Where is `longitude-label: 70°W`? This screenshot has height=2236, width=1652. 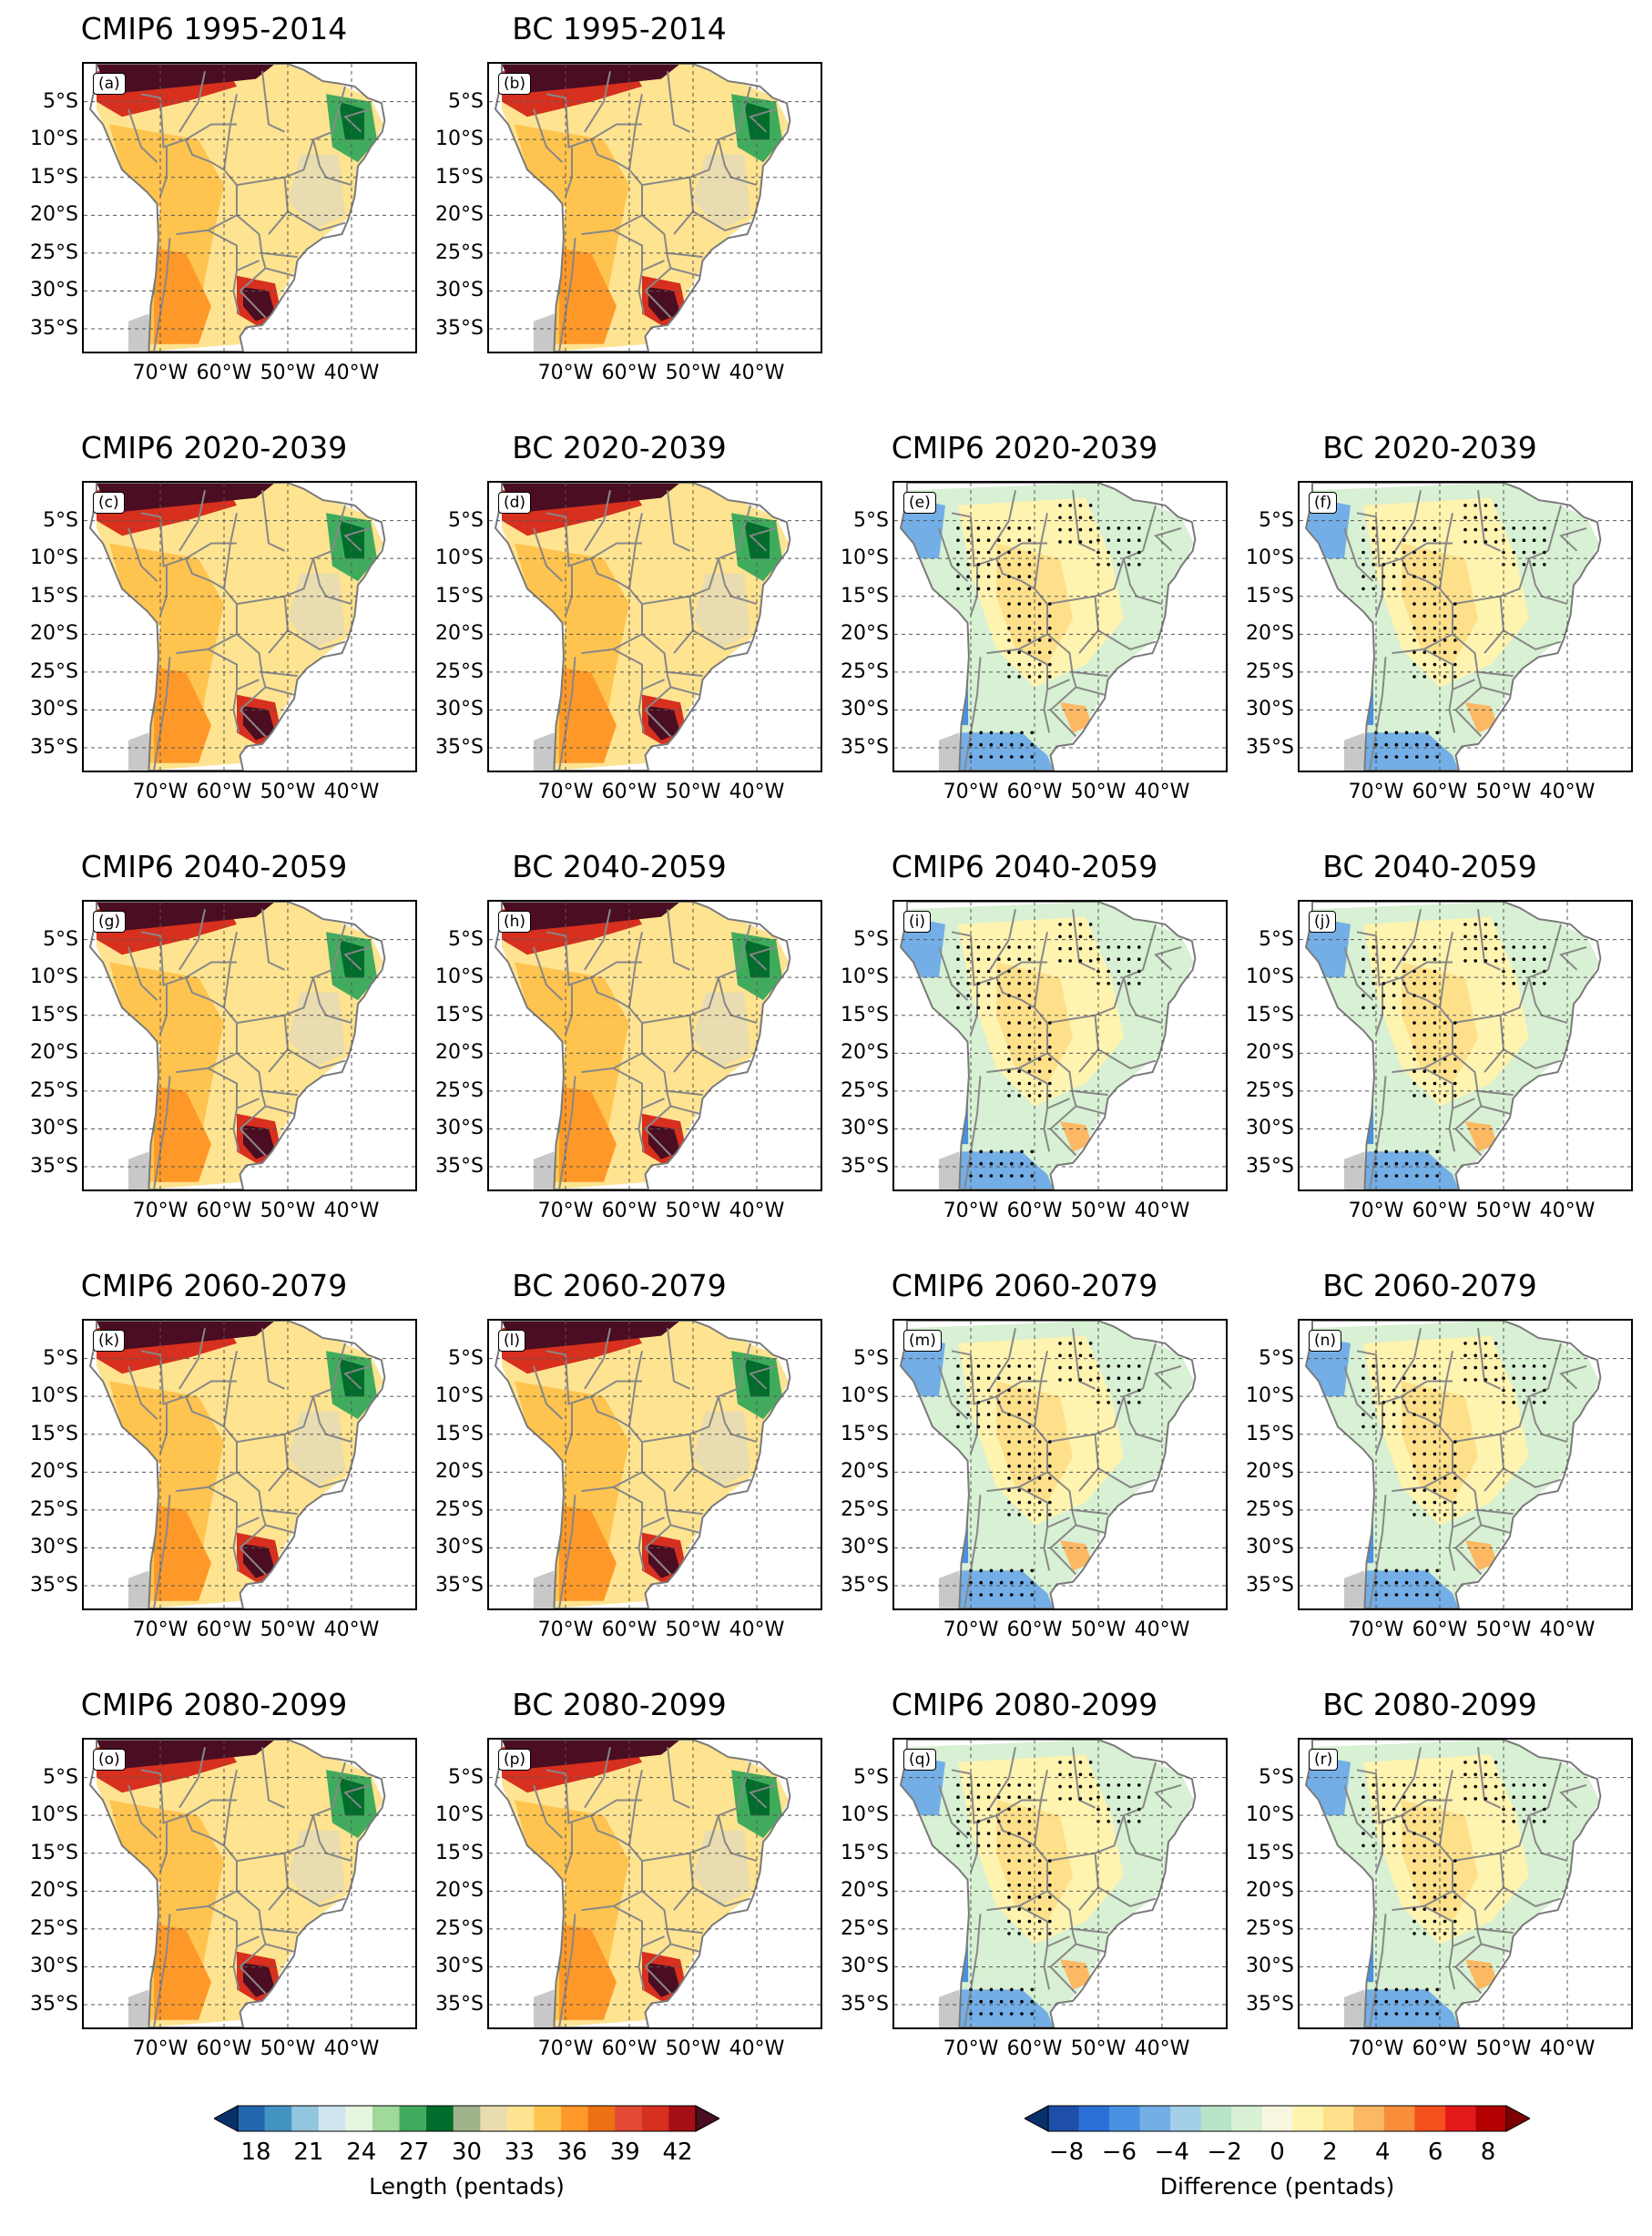 longitude-label: 70°W is located at coordinates (160, 792).